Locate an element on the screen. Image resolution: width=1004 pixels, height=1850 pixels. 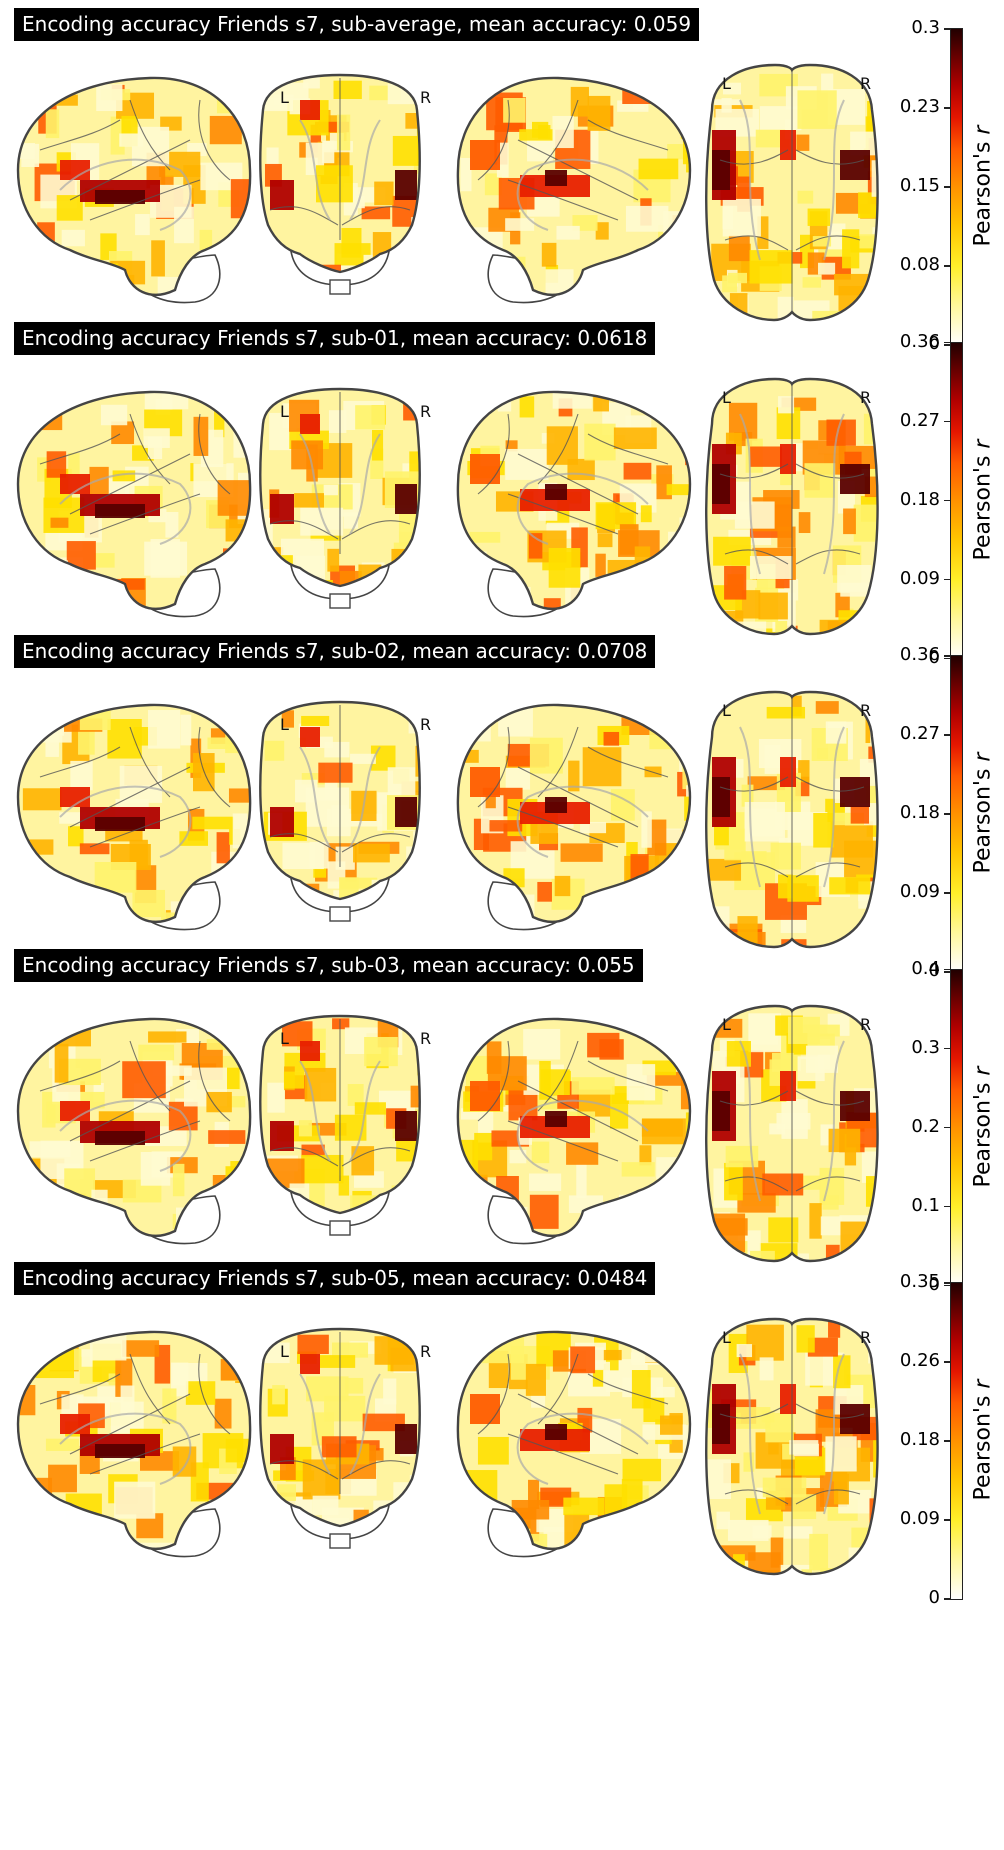
colorbar-tick-label: 0.23 is located at coordinates (919, 106).